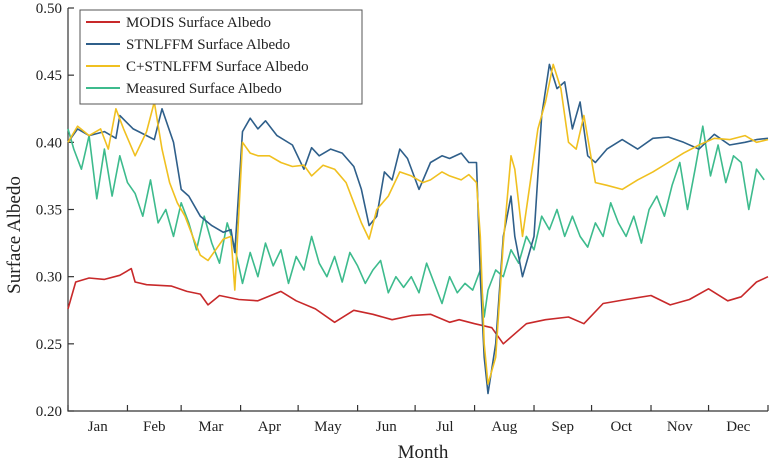  I want to click on x-tick-label: Nov, so click(680, 427).